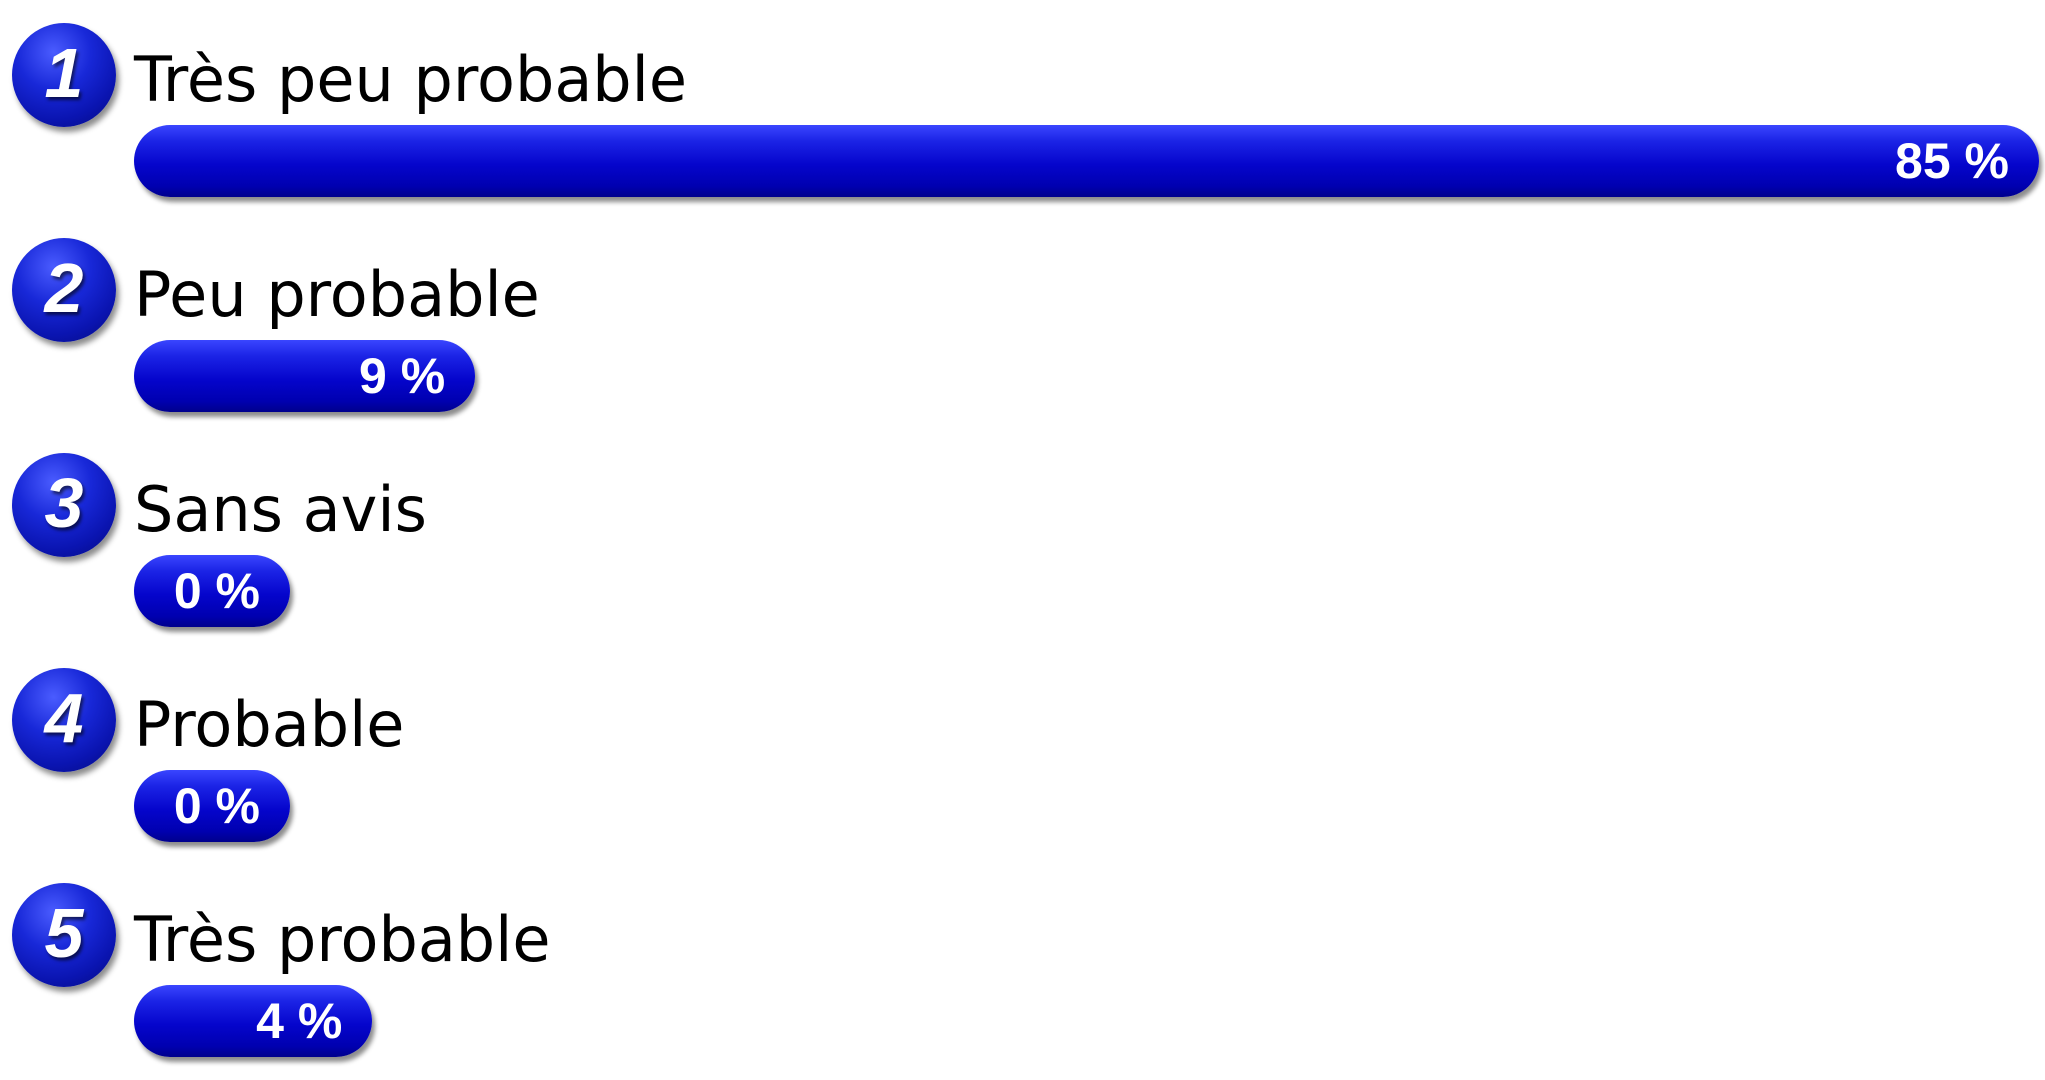 Image resolution: width=2045 pixels, height=1080 pixels. What do you see at coordinates (411, 79) in the screenshot?
I see `category-label: Très peu probable` at bounding box center [411, 79].